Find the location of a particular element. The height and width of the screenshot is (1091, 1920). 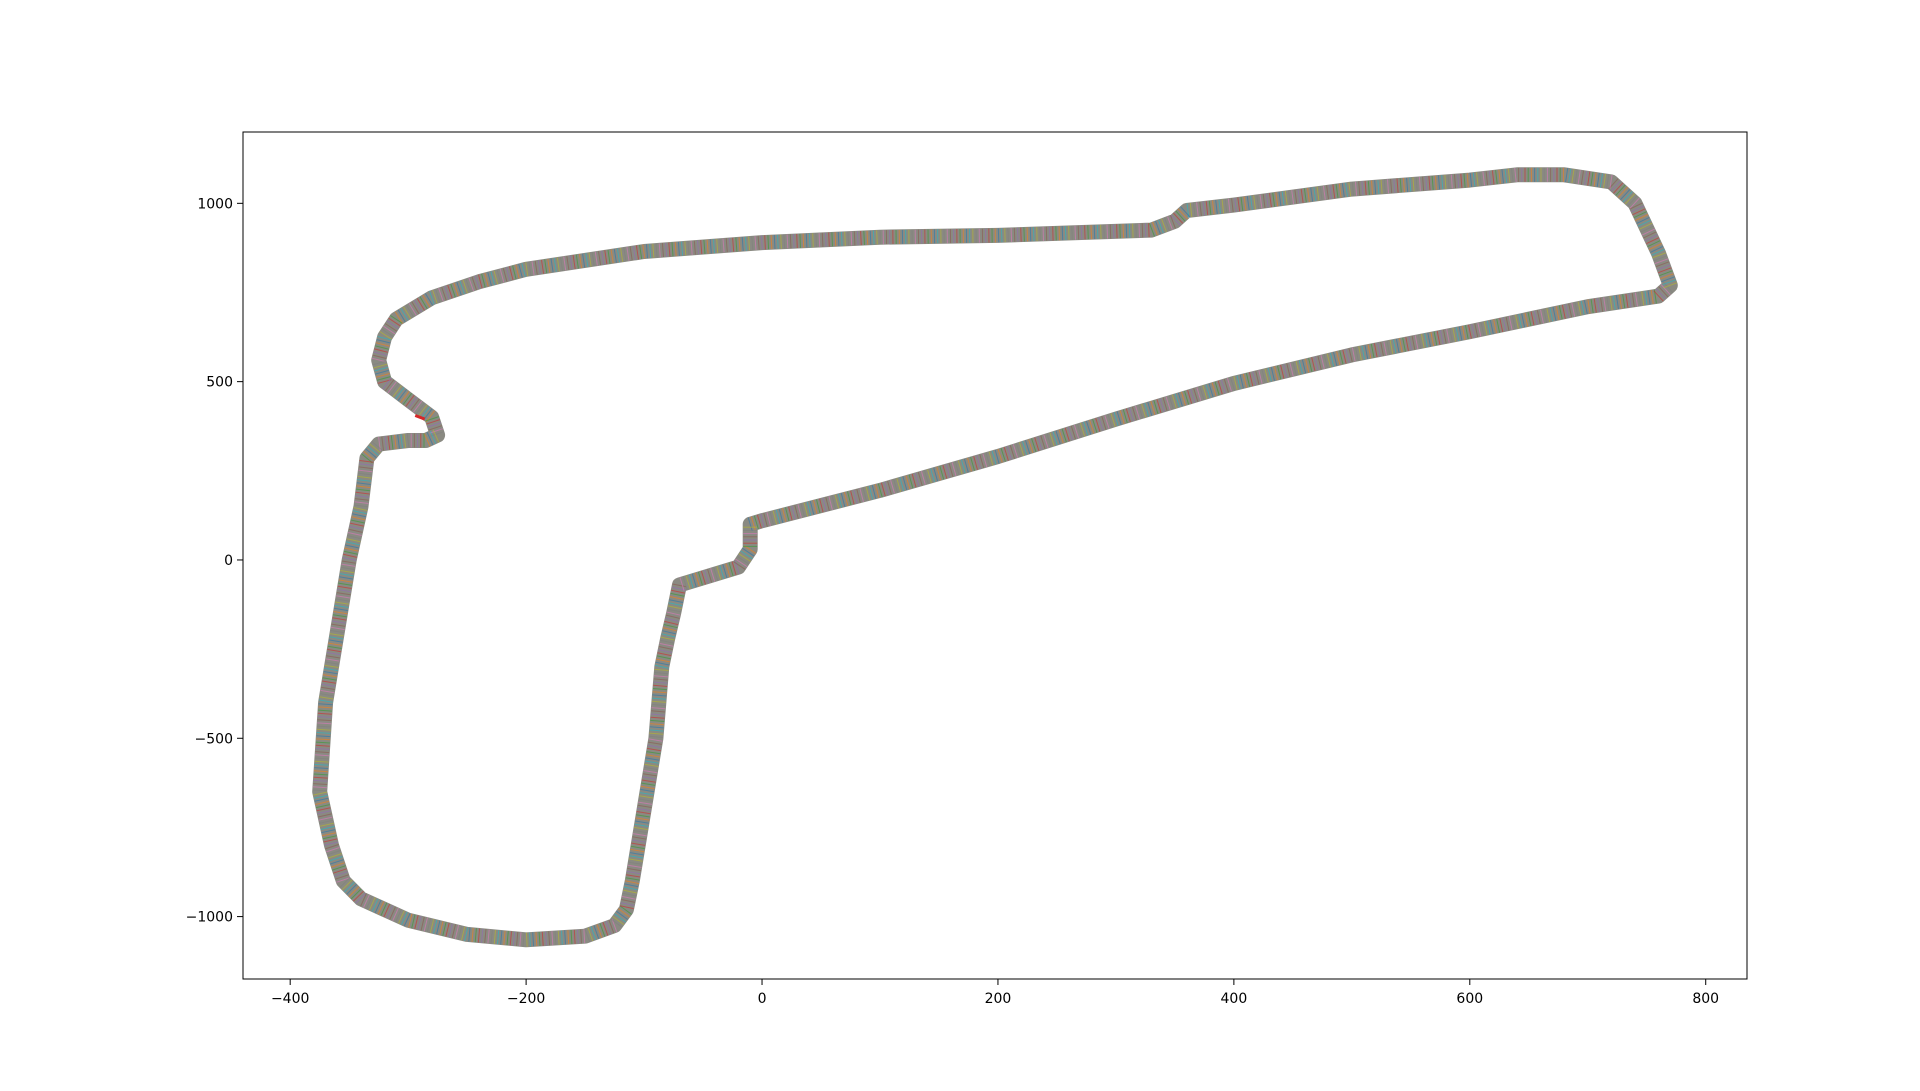

x-tick-label: 0 is located at coordinates (762, 999).